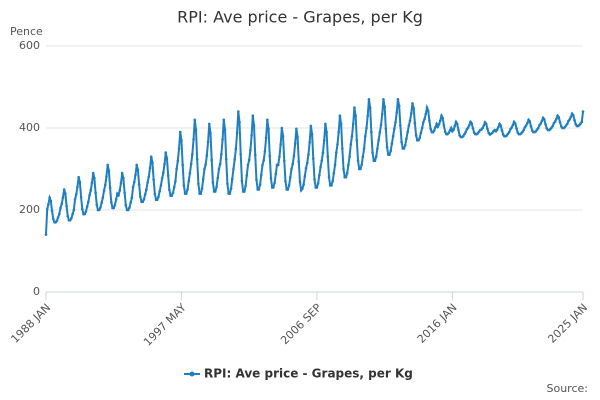 The image size is (600, 400). Describe the element at coordinates (300, 17) in the screenshot. I see `chart-title: RPI: Ave price - Grapes, per Kg` at that location.